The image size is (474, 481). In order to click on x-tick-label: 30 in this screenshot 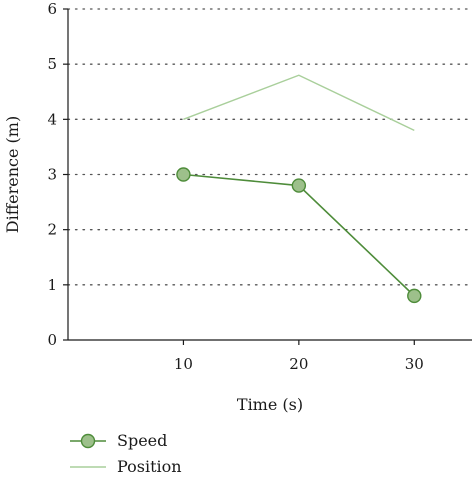, I will do `click(414, 364)`.